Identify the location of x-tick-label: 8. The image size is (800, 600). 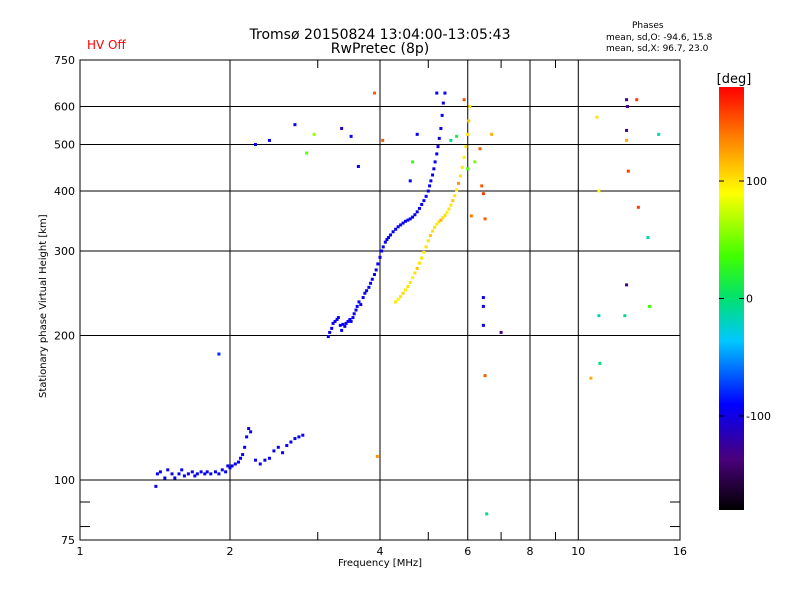
(530, 551).